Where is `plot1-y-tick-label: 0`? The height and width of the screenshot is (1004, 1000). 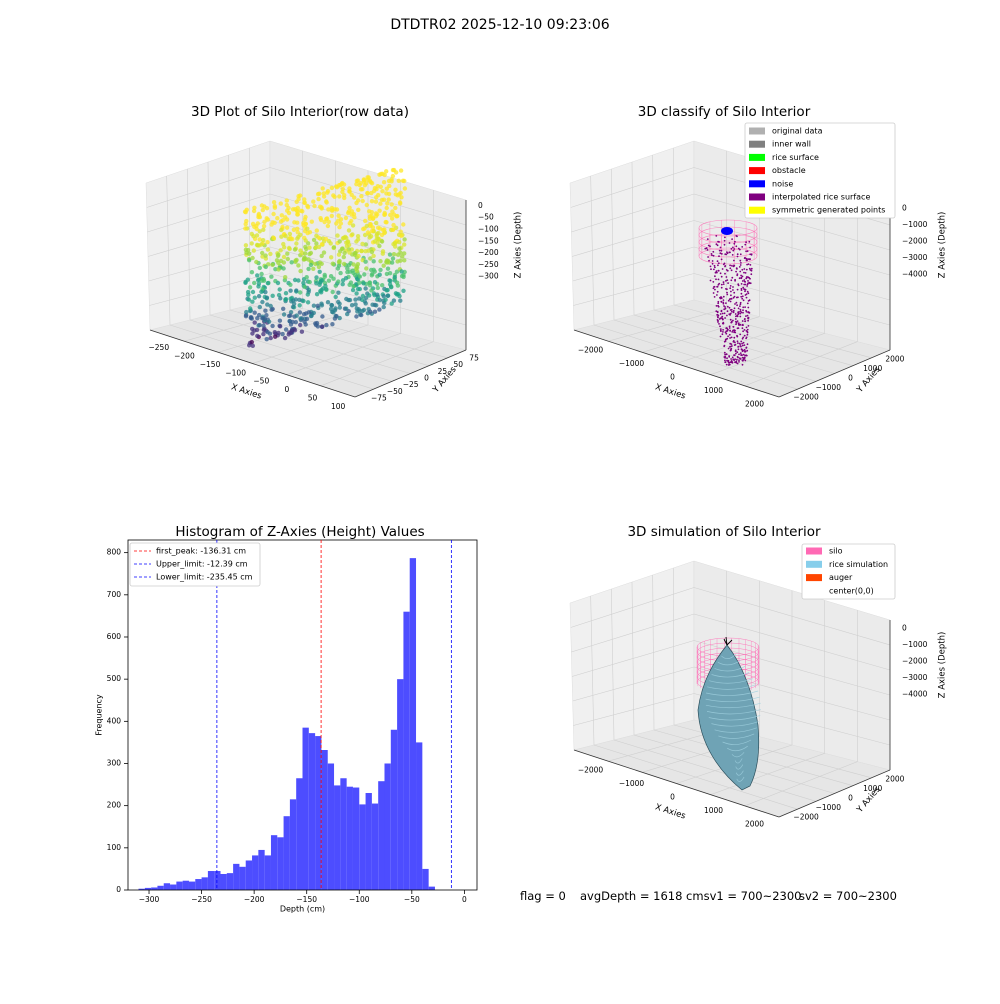
plot1-y-tick-label: 0 is located at coordinates (426, 378).